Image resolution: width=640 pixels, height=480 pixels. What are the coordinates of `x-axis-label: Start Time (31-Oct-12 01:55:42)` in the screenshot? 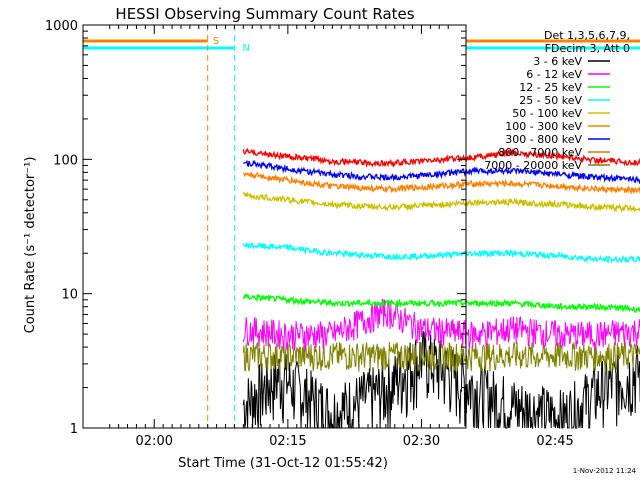 It's located at (283, 463).